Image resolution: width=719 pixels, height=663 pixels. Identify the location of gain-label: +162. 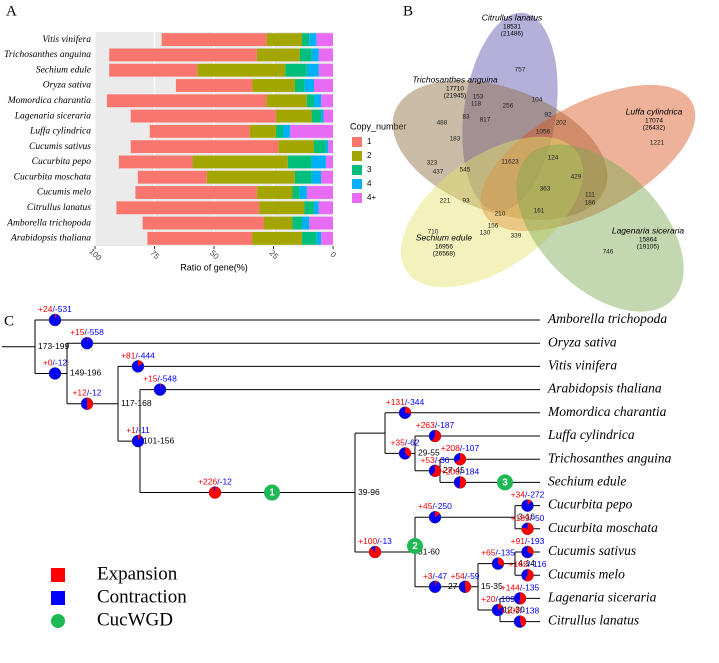
(518, 564).